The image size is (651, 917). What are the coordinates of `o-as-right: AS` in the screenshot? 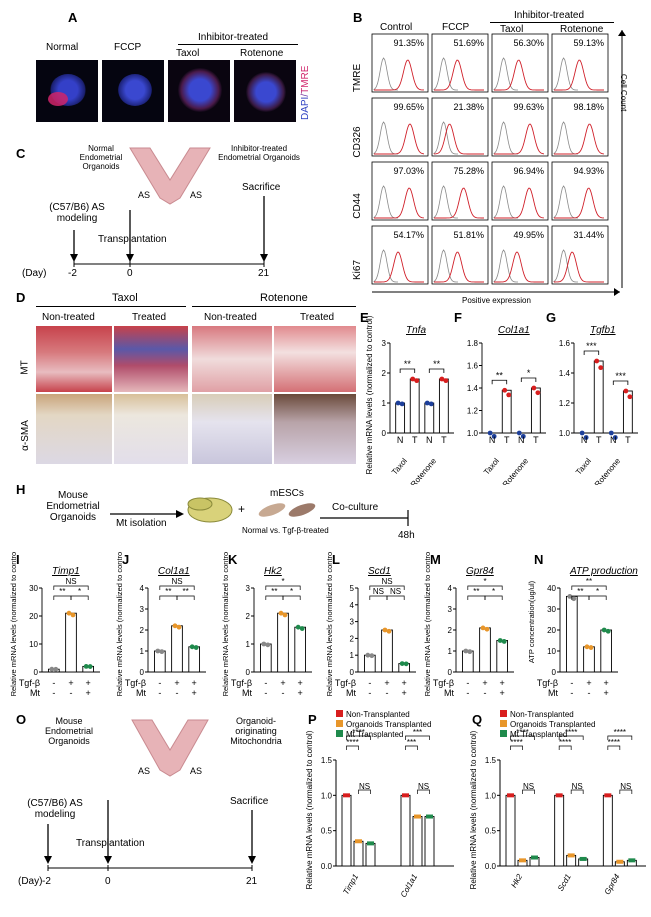 It's located at (196, 771).